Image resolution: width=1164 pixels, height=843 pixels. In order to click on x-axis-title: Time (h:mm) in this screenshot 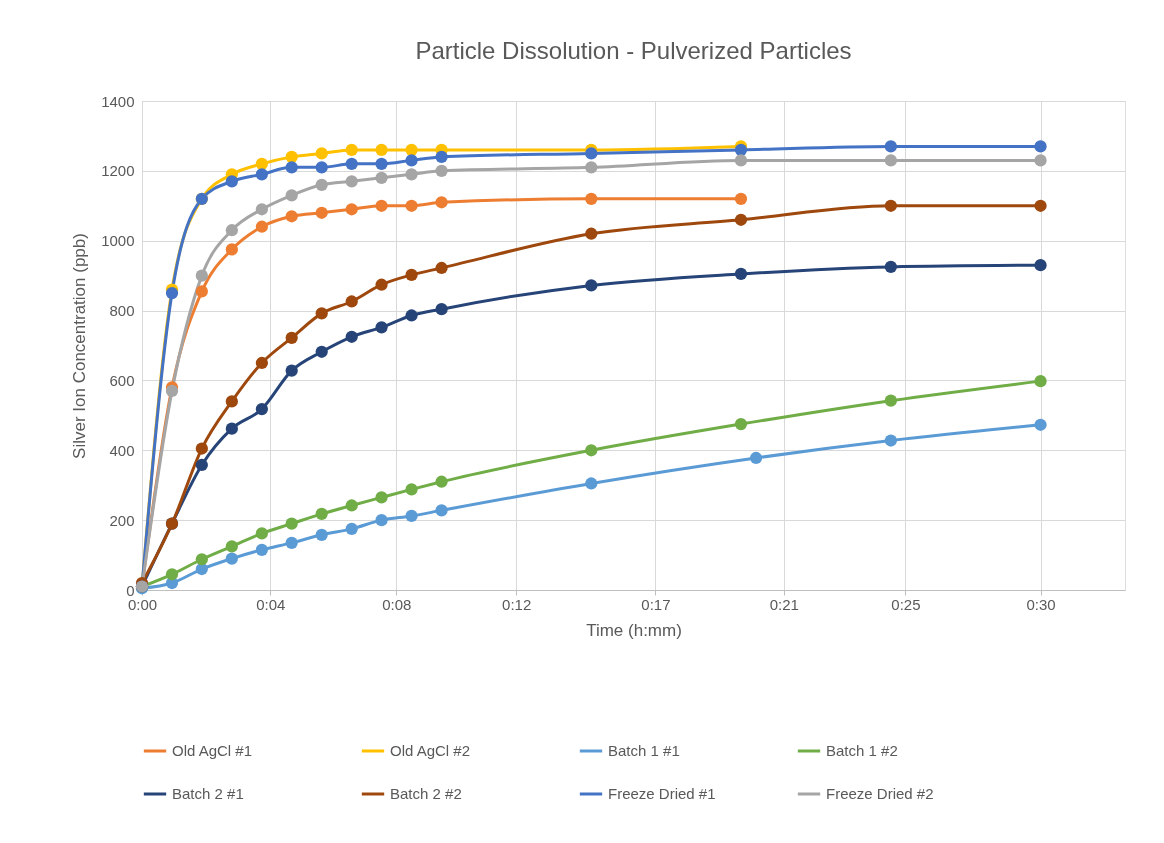, I will do `click(634, 630)`.